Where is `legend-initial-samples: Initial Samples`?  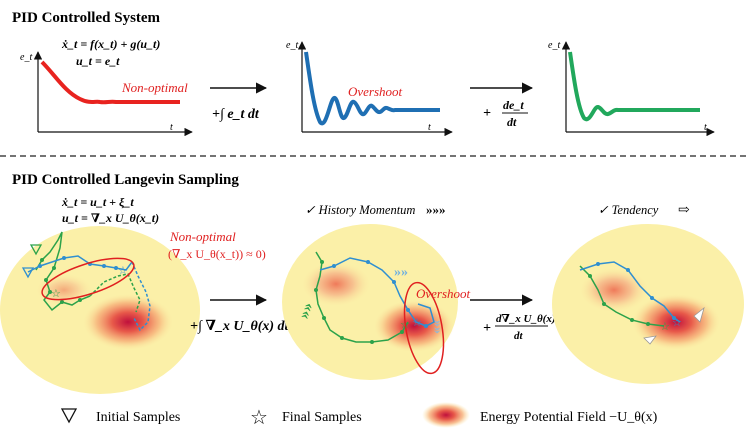 legend-initial-samples: Initial Samples is located at coordinates (138, 417).